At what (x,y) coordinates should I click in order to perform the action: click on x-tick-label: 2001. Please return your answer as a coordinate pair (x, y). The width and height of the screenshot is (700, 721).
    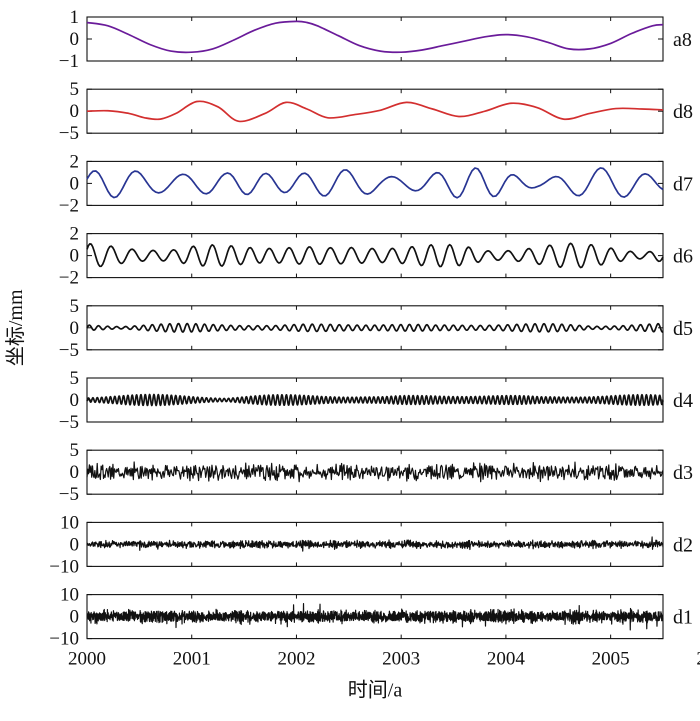
    Looking at the image, I should click on (192, 659).